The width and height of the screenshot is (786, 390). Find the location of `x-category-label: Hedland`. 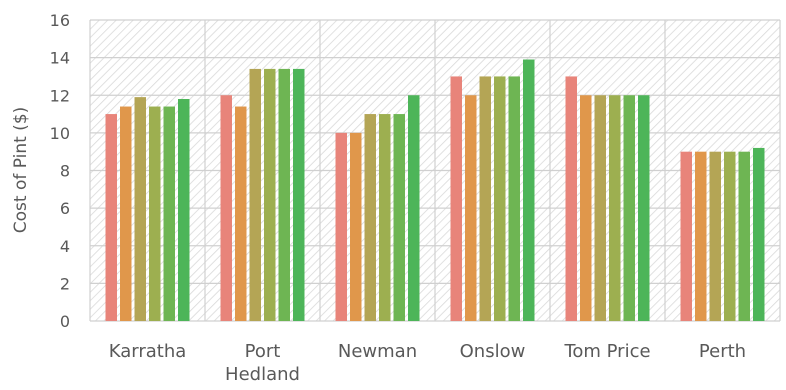

x-category-label: Hedland is located at coordinates (262, 374).